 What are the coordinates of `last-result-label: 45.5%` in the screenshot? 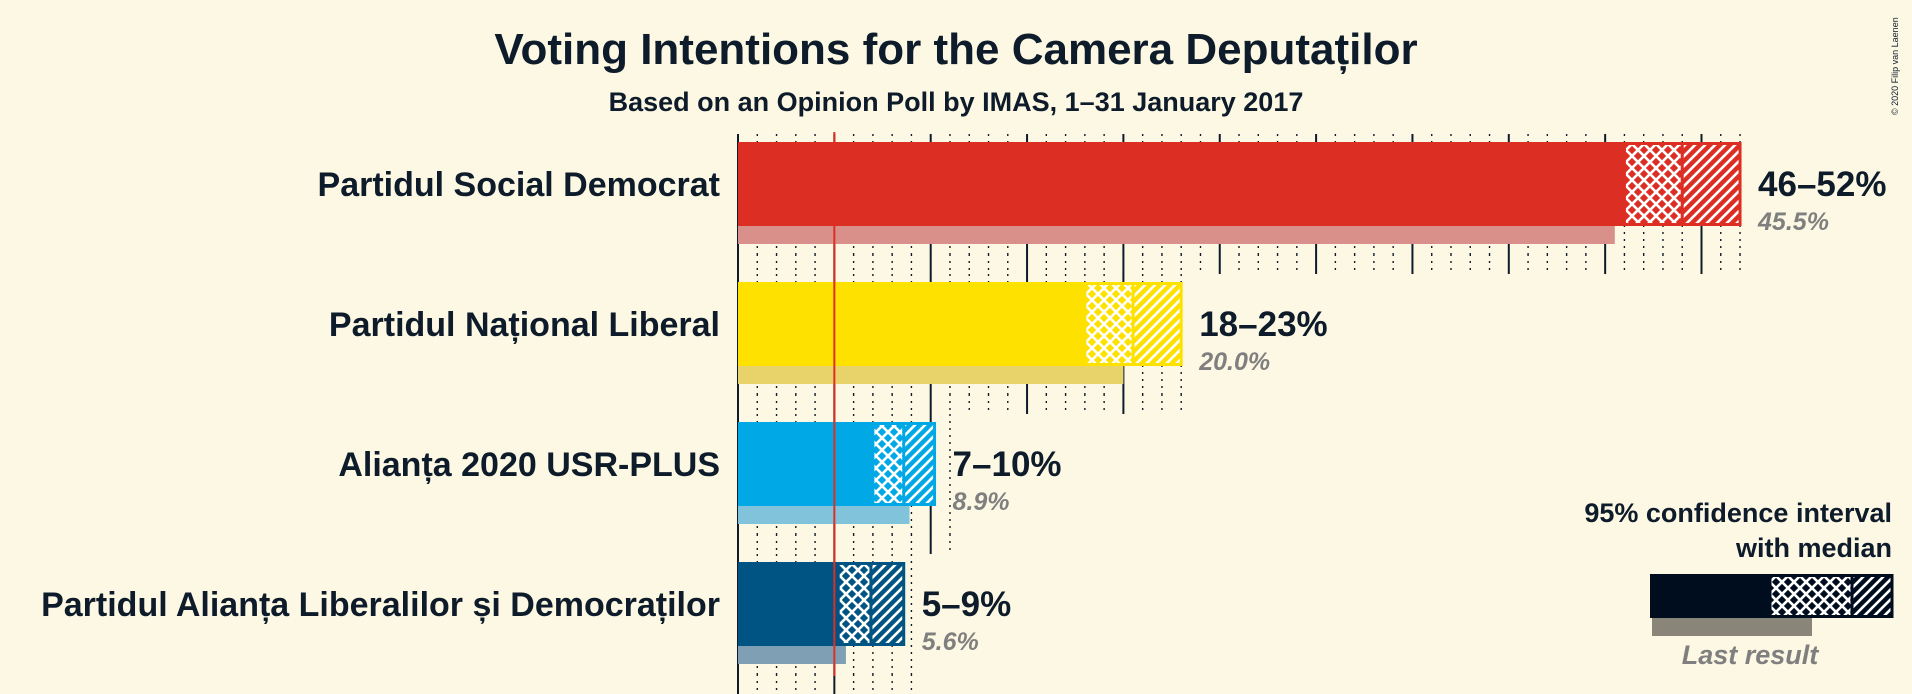 It's located at (1793, 222).